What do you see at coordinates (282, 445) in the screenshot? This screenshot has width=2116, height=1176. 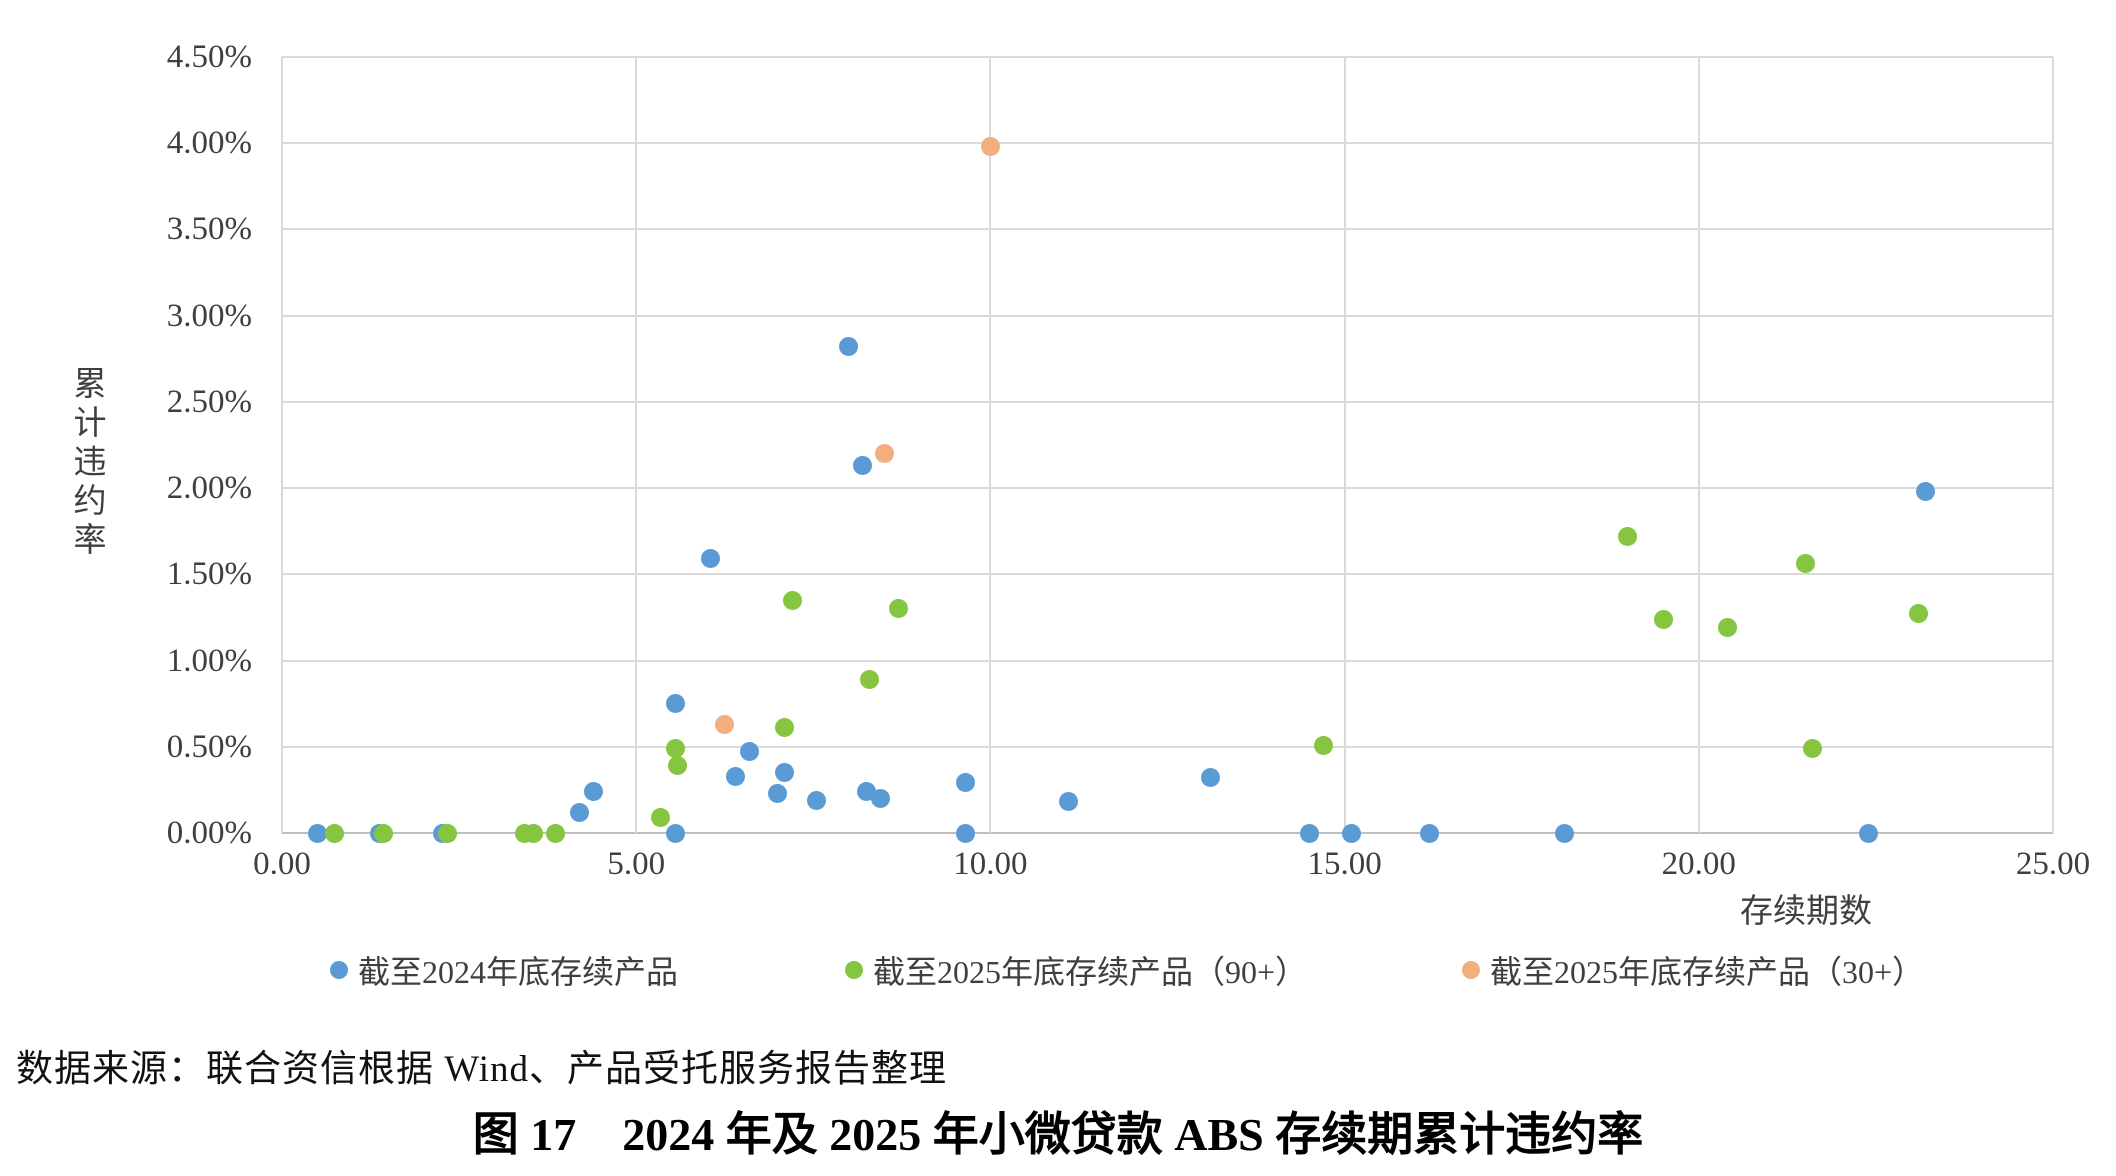 I see `y-axis-line` at bounding box center [282, 445].